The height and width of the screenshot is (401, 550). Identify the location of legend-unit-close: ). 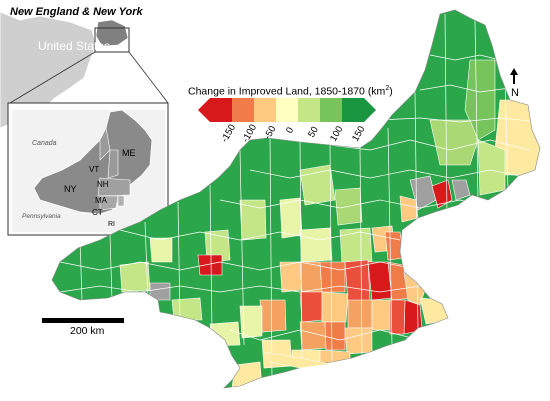
(391, 91).